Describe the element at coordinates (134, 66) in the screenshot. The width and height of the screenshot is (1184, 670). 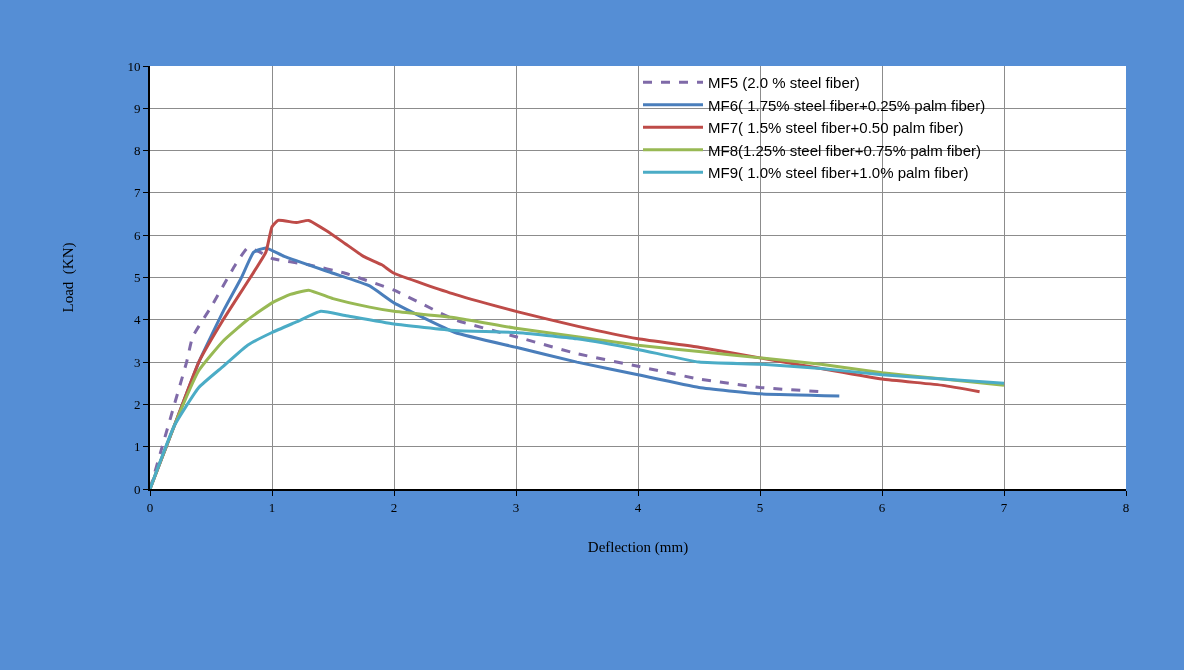
I see `y-tick-label: 10` at that location.